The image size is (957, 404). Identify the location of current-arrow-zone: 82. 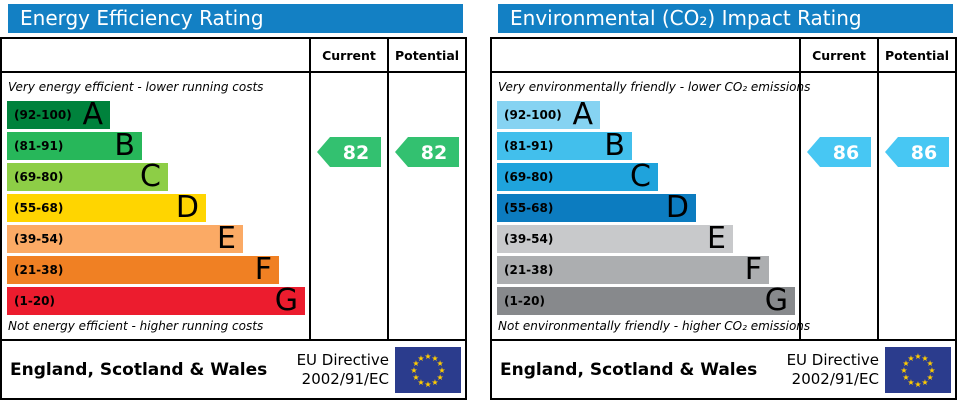
(349, 206).